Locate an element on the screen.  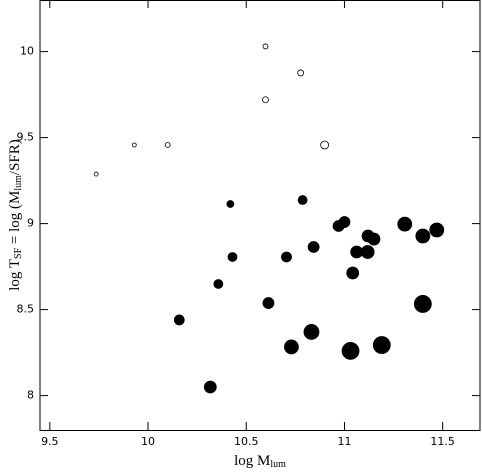
x-axis-label: log Mlum is located at coordinates (260, 461).